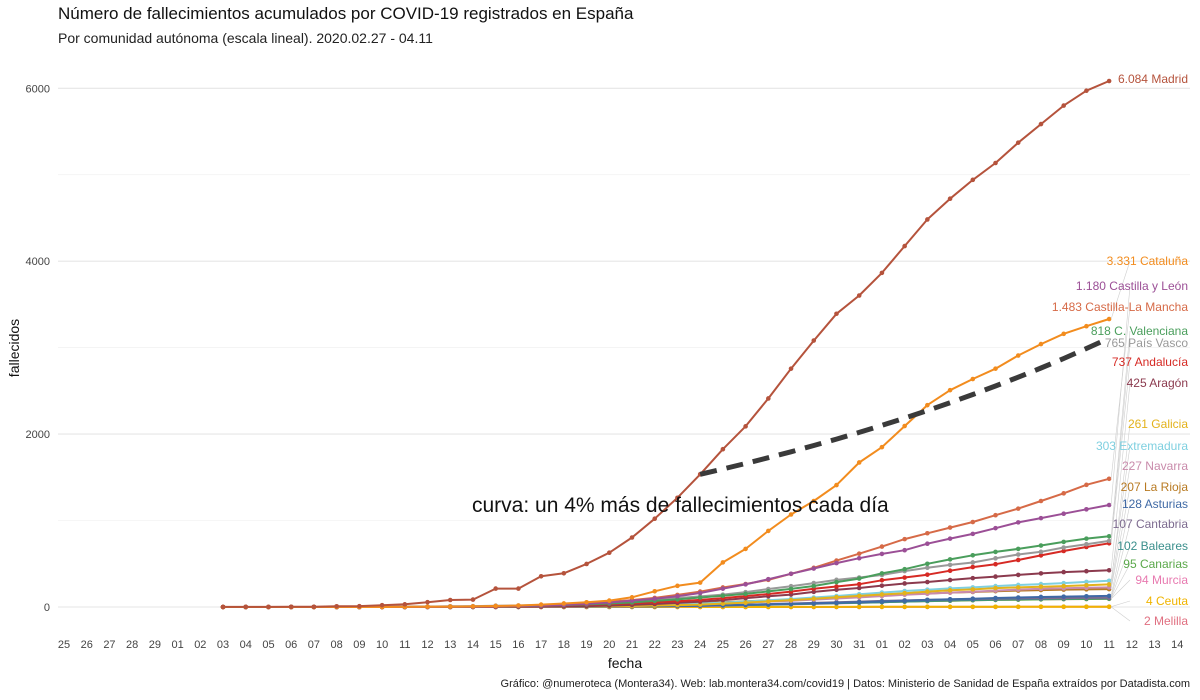  Describe the element at coordinates (47, 608) in the screenshot. I see `y-tick-label: 0` at that location.